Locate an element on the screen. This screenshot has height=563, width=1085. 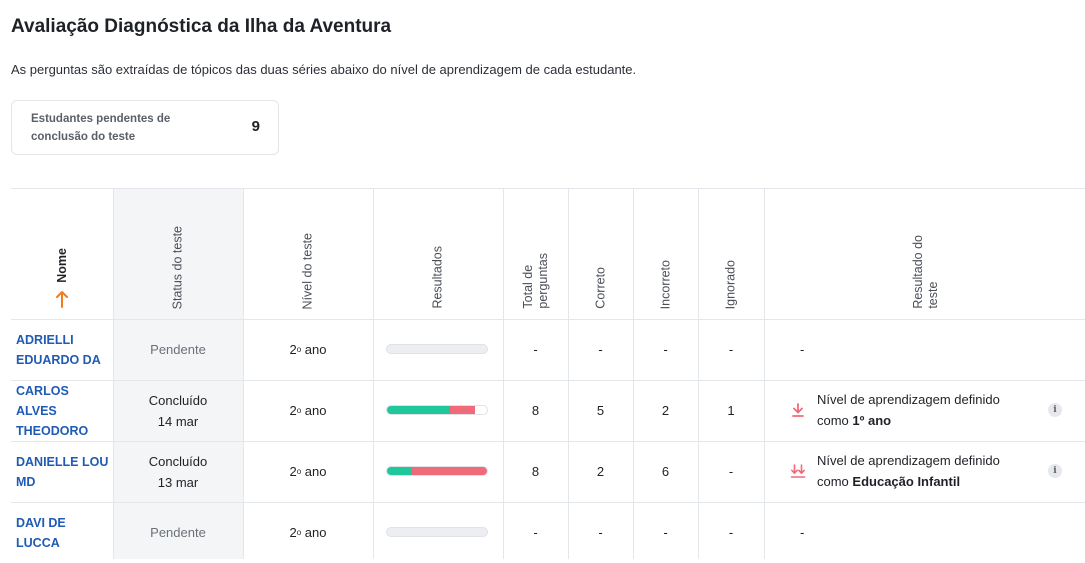
test-status-label: Concluído is located at coordinates (178, 461).